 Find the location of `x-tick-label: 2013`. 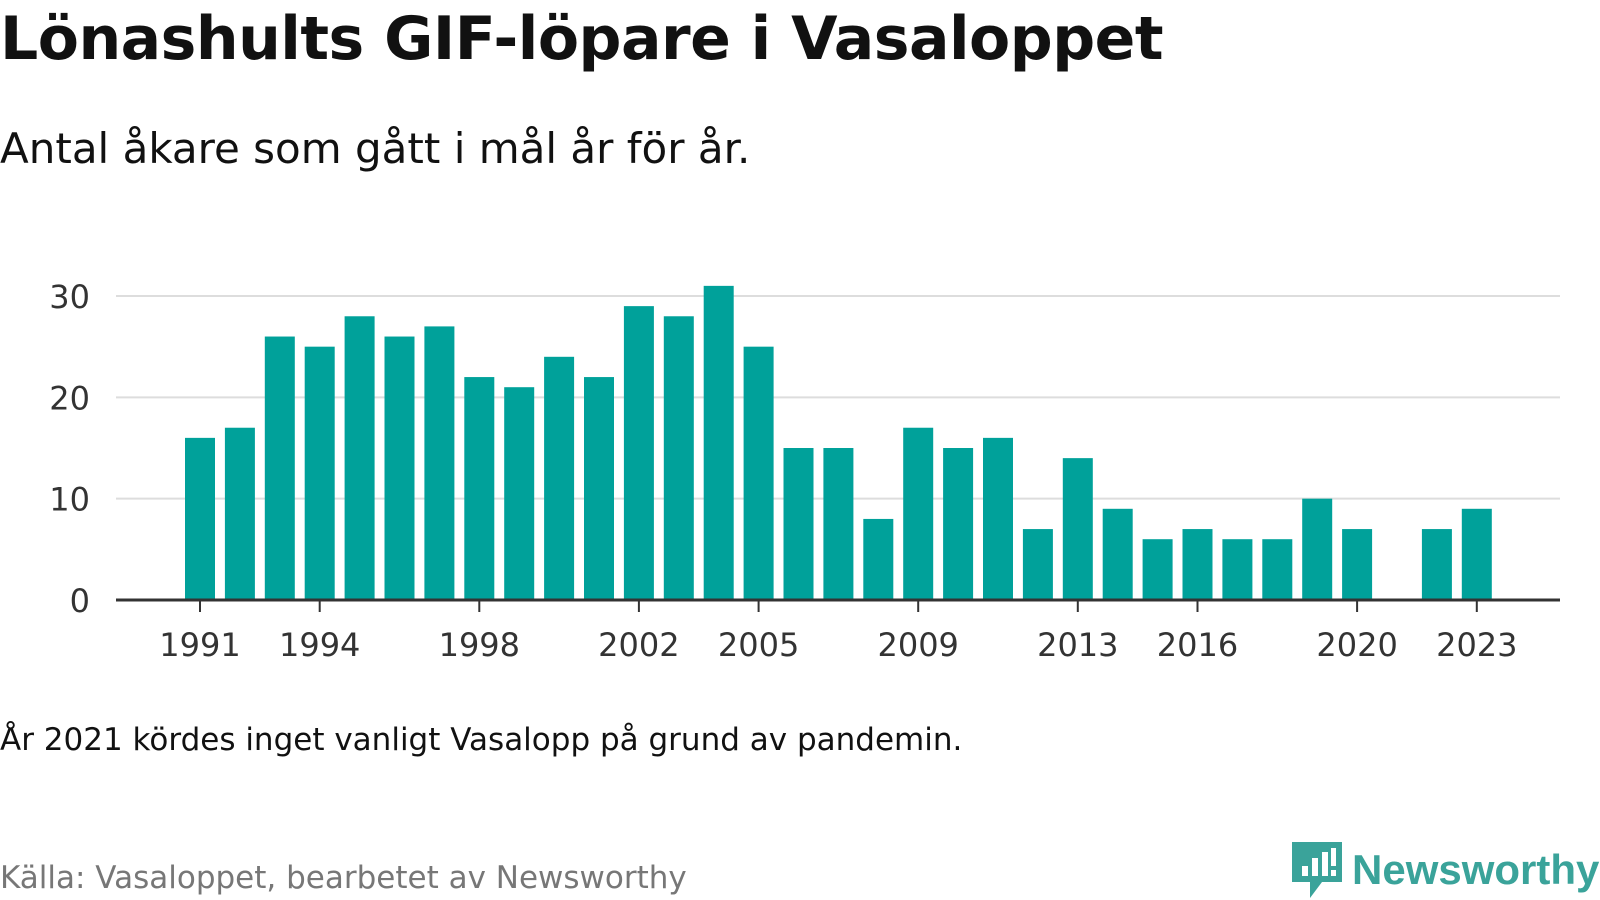

x-tick-label: 2013 is located at coordinates (1077, 645).